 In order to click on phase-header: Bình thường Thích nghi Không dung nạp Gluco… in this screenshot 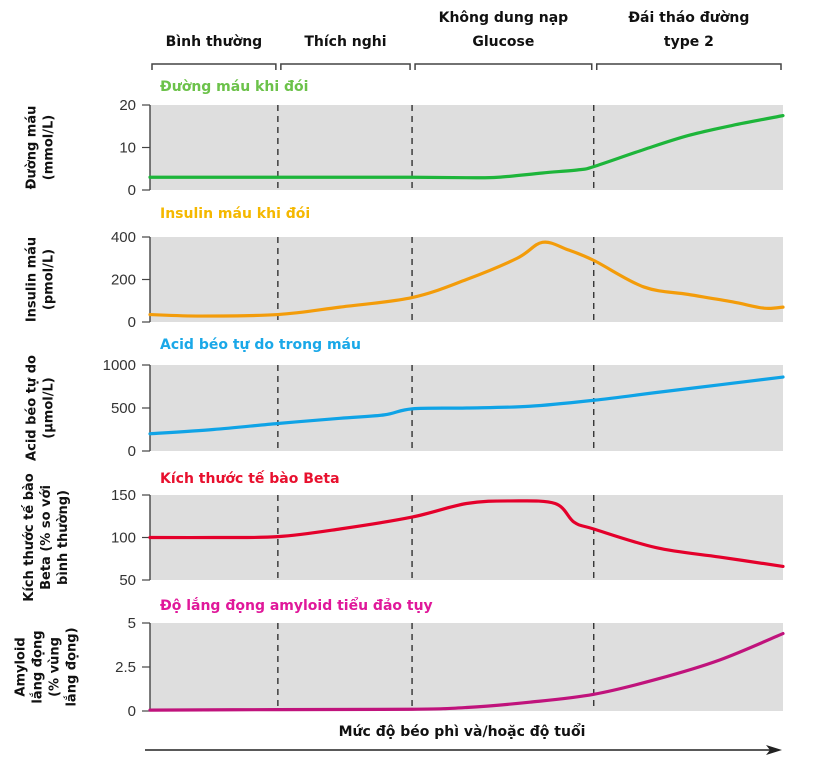, I will do `click(466, 40)`.